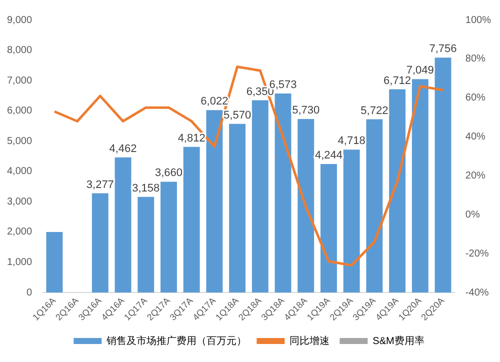 Image resolution: width=500 pixels, height=362 pixels. What do you see at coordinates (477, 292) in the screenshot?
I see `y2-tick-label: -40%` at bounding box center [477, 292].